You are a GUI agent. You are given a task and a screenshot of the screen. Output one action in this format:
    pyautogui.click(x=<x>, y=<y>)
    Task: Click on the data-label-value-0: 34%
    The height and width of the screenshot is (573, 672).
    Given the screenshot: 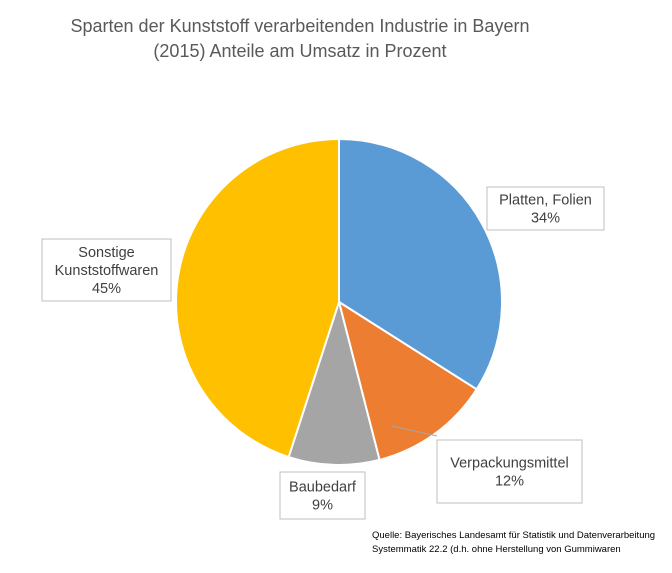 What is the action you would take?
    pyautogui.click(x=545, y=219)
    